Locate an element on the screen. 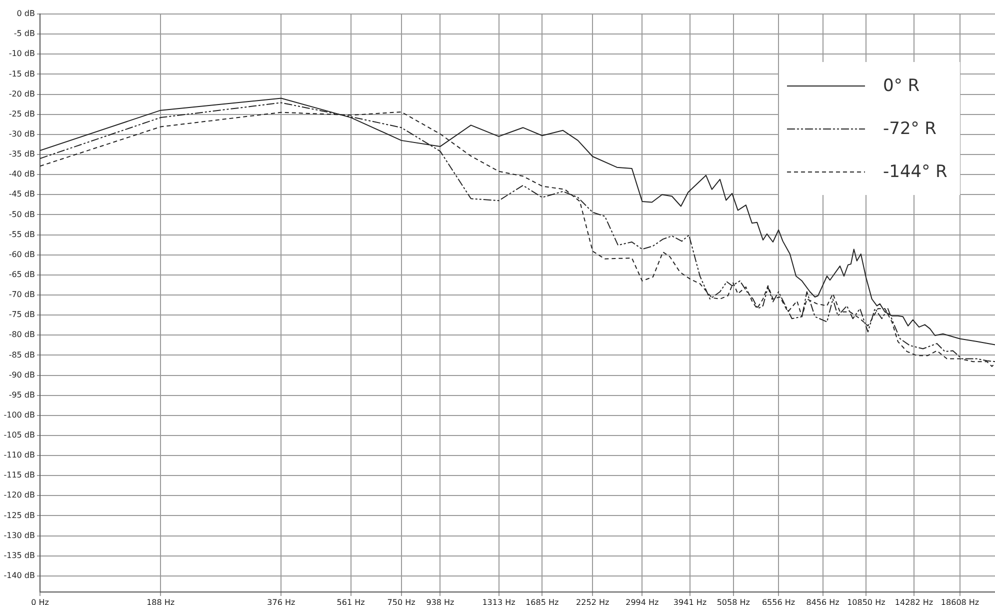 This screenshot has width=995, height=605. x-tick-label: 938 Hz is located at coordinates (440, 601).